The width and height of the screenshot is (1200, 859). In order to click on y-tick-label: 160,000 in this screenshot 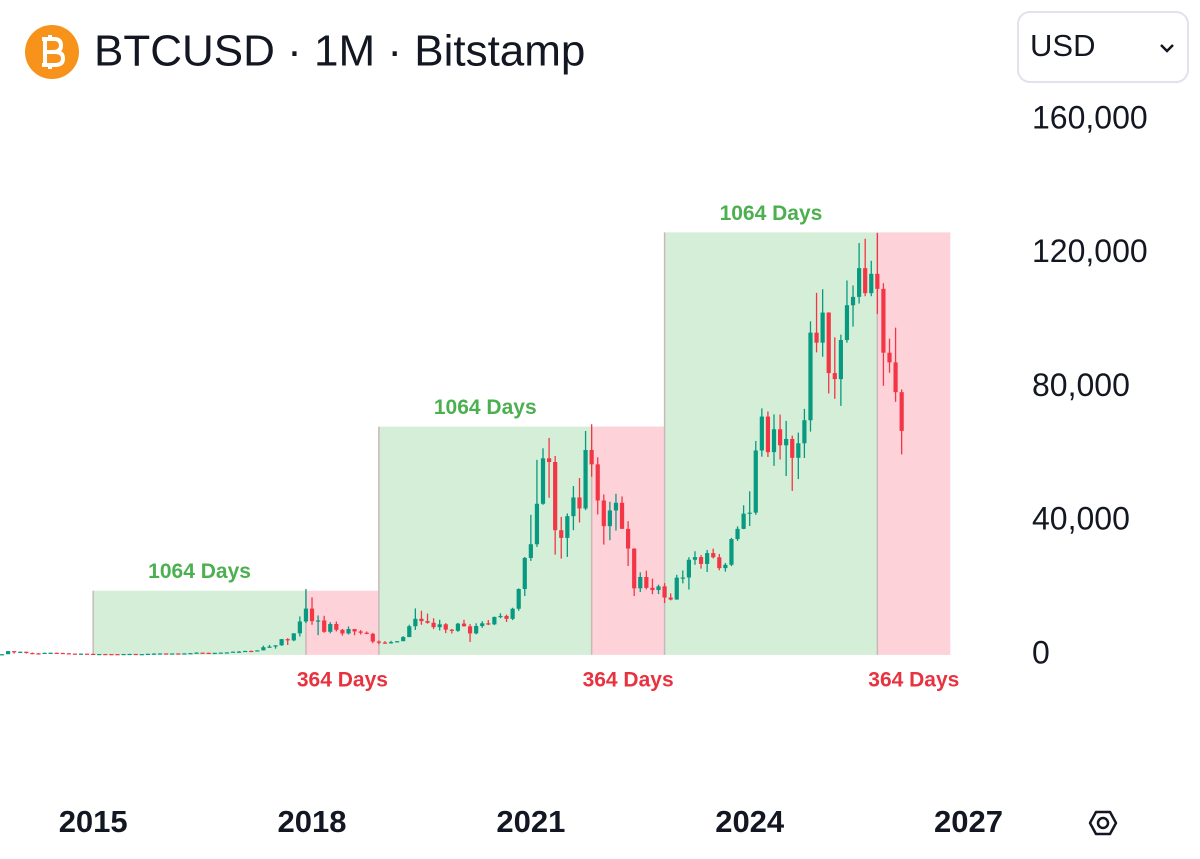, I will do `click(1090, 118)`.